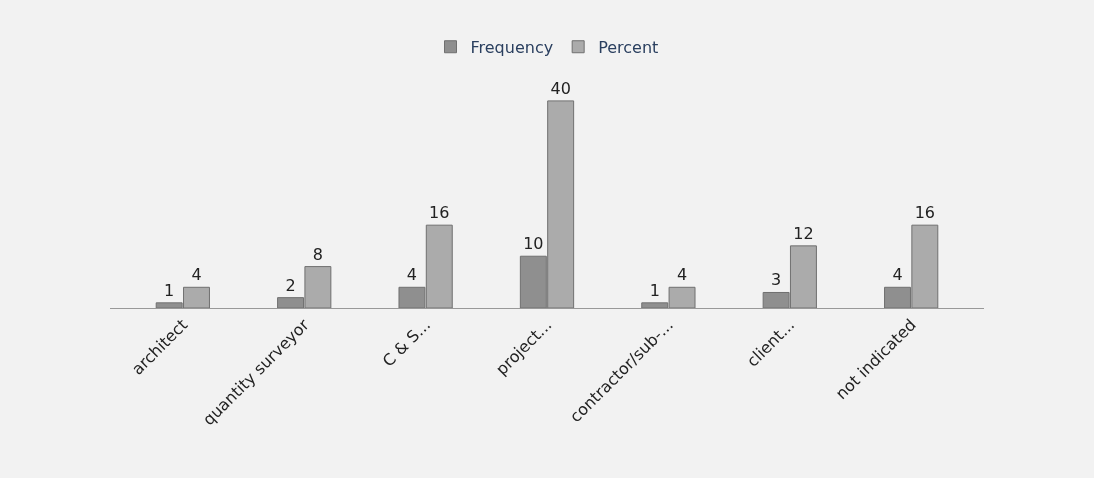  Describe the element at coordinates (628, 47) in the screenshot. I see `legend-label: Percent` at that location.